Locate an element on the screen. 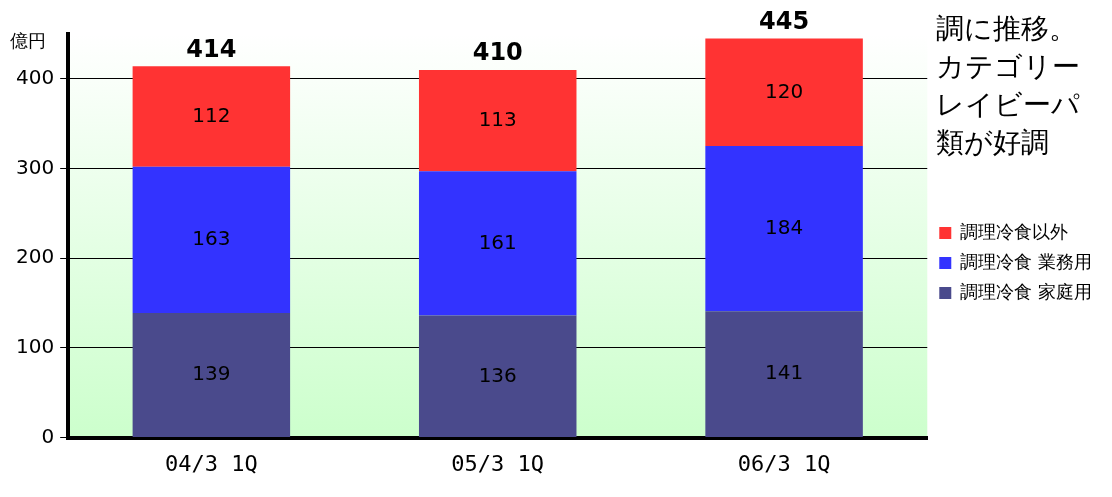  total-label: 445 is located at coordinates (784, 20).